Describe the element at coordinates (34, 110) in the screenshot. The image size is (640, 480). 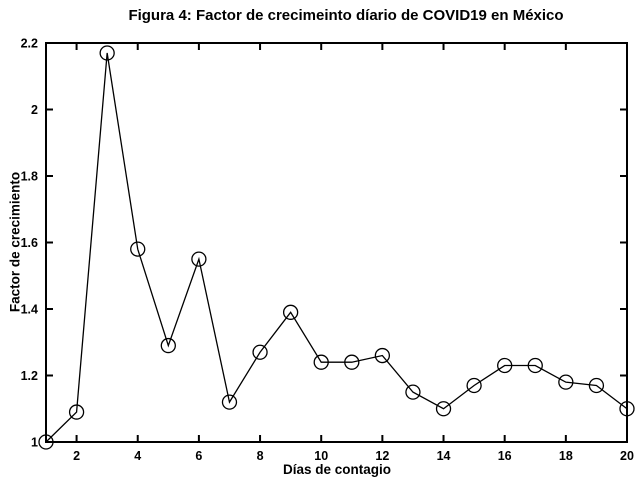
I see `y-tick-label: 2` at that location.